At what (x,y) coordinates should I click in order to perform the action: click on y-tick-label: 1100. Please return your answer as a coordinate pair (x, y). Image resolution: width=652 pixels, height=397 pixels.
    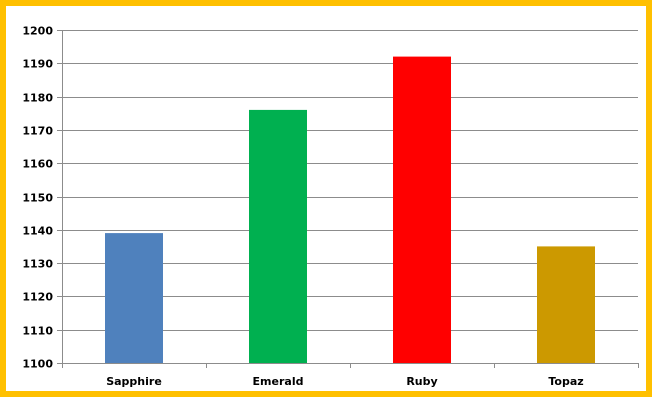
    Looking at the image, I should click on (37, 364).